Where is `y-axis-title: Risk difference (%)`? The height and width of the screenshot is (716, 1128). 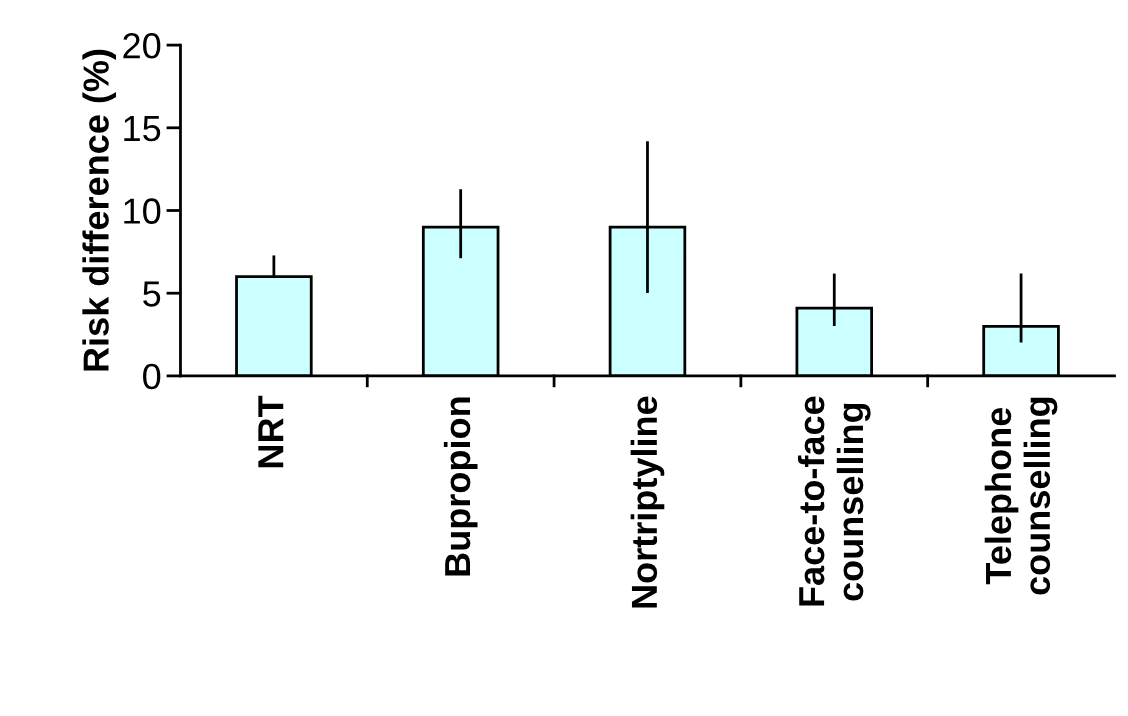 y-axis-title: Risk difference (%) is located at coordinates (99, 210).